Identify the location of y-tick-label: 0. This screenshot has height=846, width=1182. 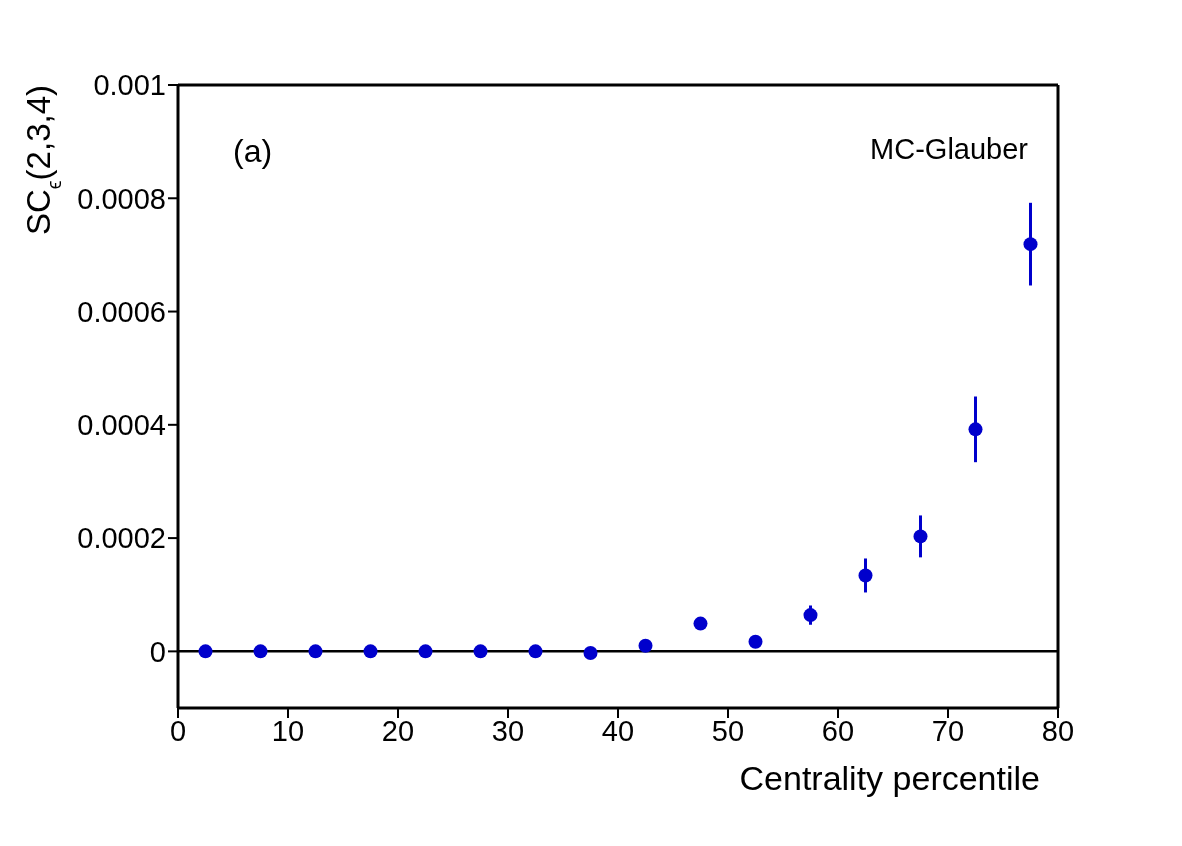
(157, 651).